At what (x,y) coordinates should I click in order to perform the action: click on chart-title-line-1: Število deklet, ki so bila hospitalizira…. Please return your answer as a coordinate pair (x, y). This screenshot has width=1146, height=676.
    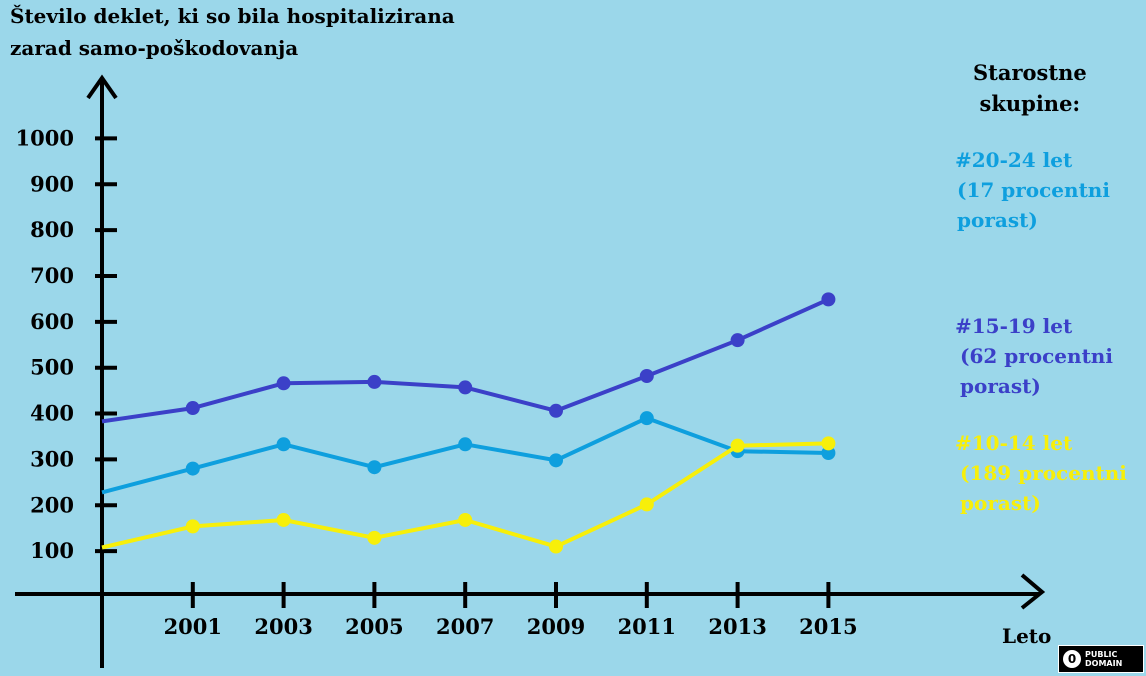
    Looking at the image, I should click on (232, 16).